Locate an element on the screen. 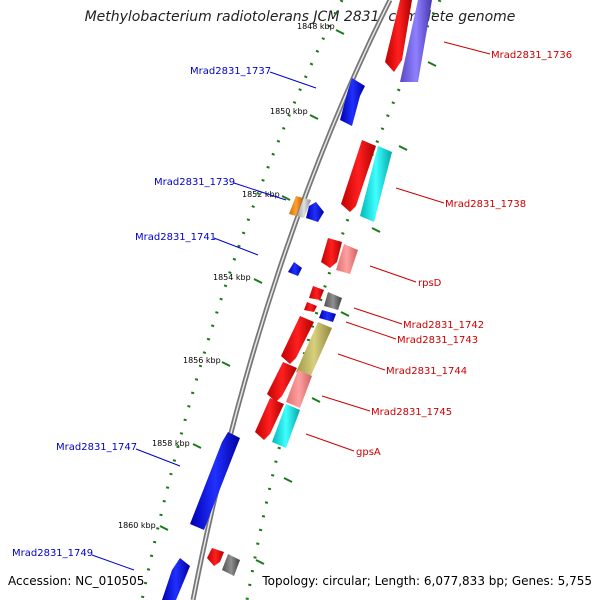 The image size is (600, 600). gene-1739-b is located at coordinates (304, 208).